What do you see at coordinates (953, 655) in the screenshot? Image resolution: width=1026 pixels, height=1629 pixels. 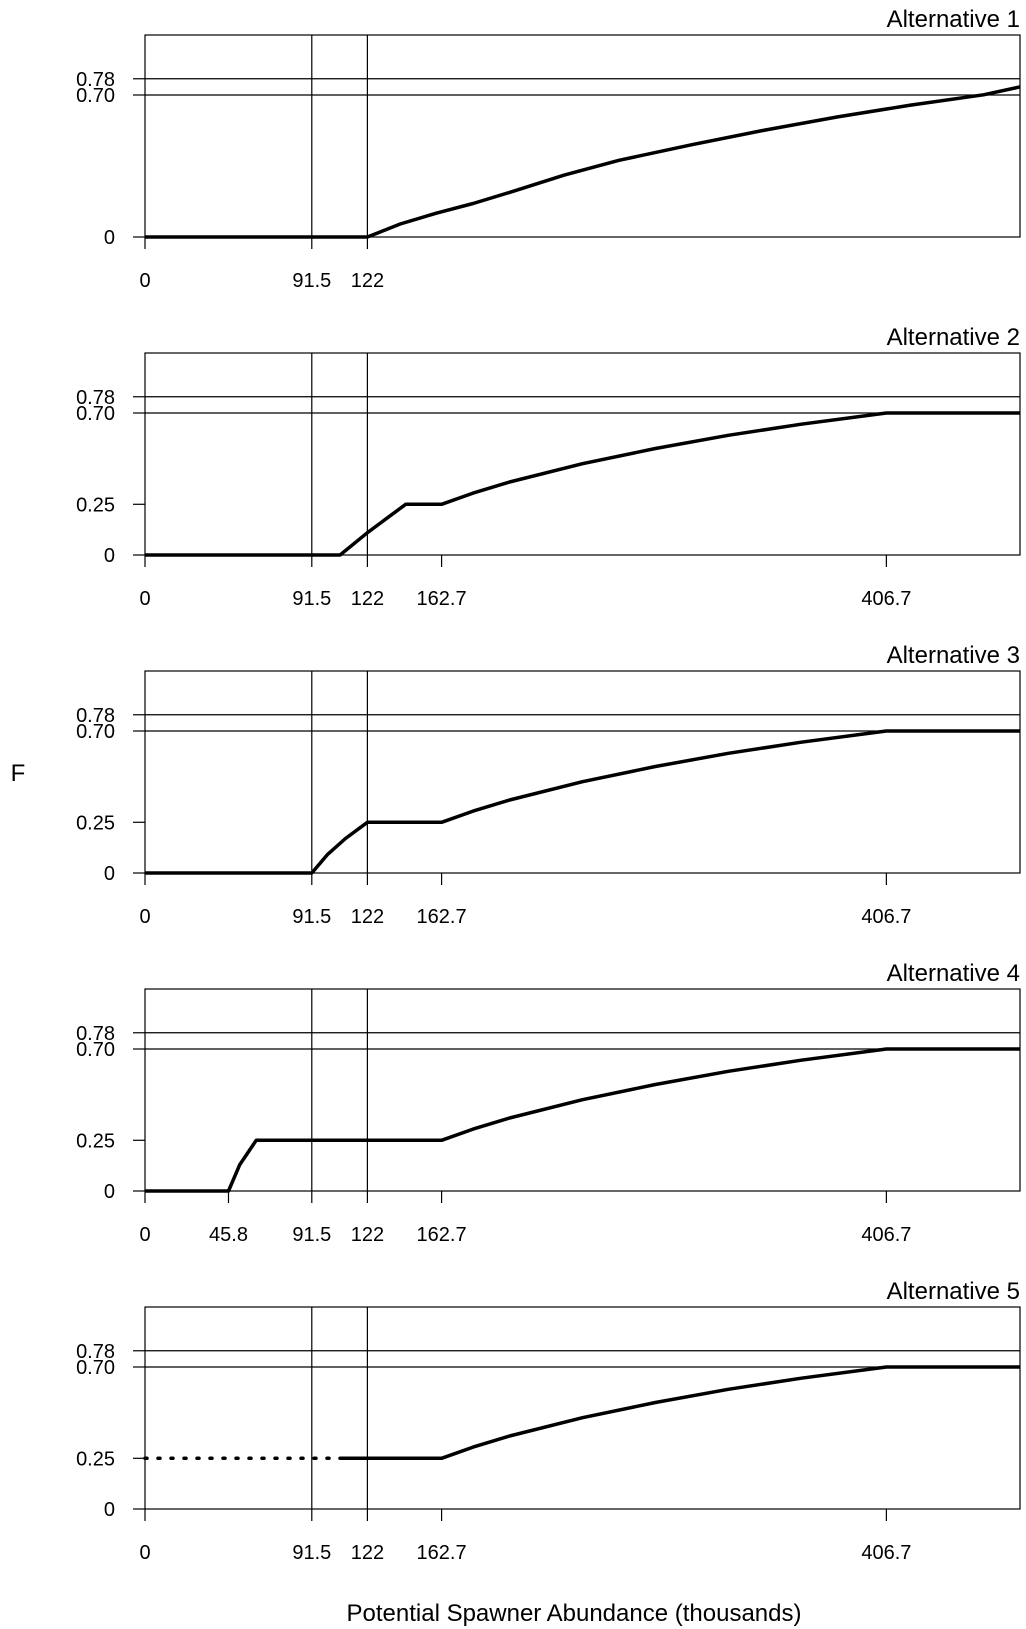 I see `panel-title: Alternative 3` at bounding box center [953, 655].